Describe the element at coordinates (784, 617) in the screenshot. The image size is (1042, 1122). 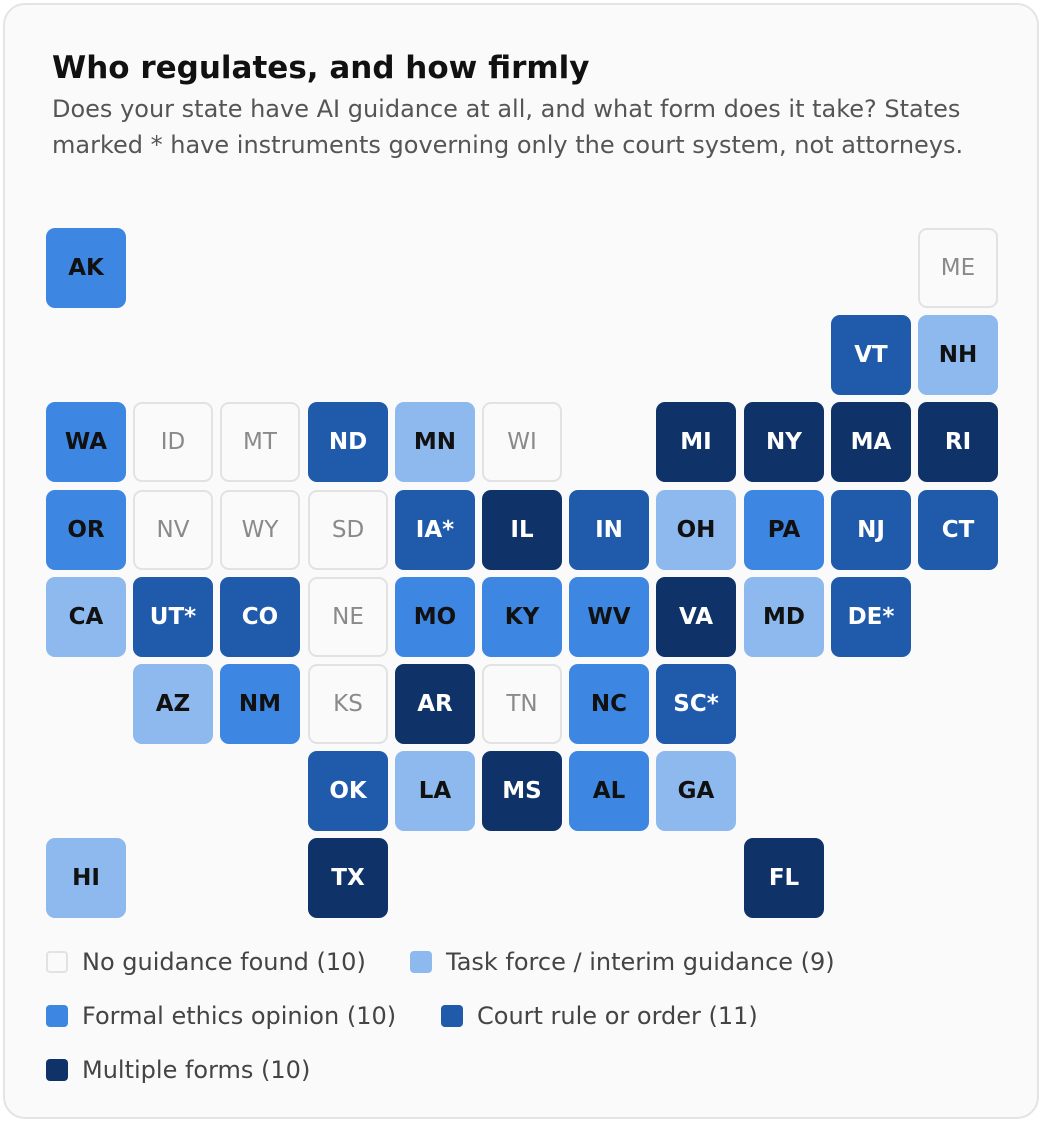
I see `state-tile-md: MD` at that location.